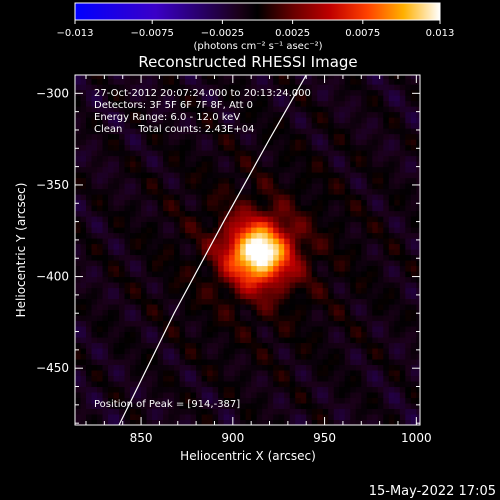 The height and width of the screenshot is (500, 500). What do you see at coordinates (247, 62) in the screenshot?
I see `chart-title: Reconstructed RHESSI Image` at bounding box center [247, 62].